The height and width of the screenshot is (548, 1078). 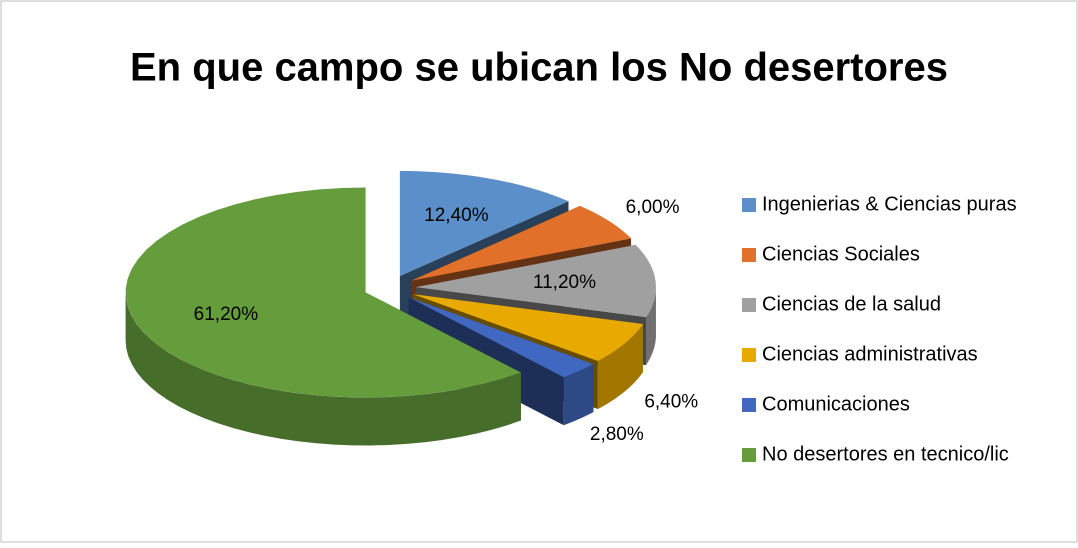 What do you see at coordinates (889, 204) in the screenshot?
I see `legend-label: Ingenierias & Ciencias puras` at bounding box center [889, 204].